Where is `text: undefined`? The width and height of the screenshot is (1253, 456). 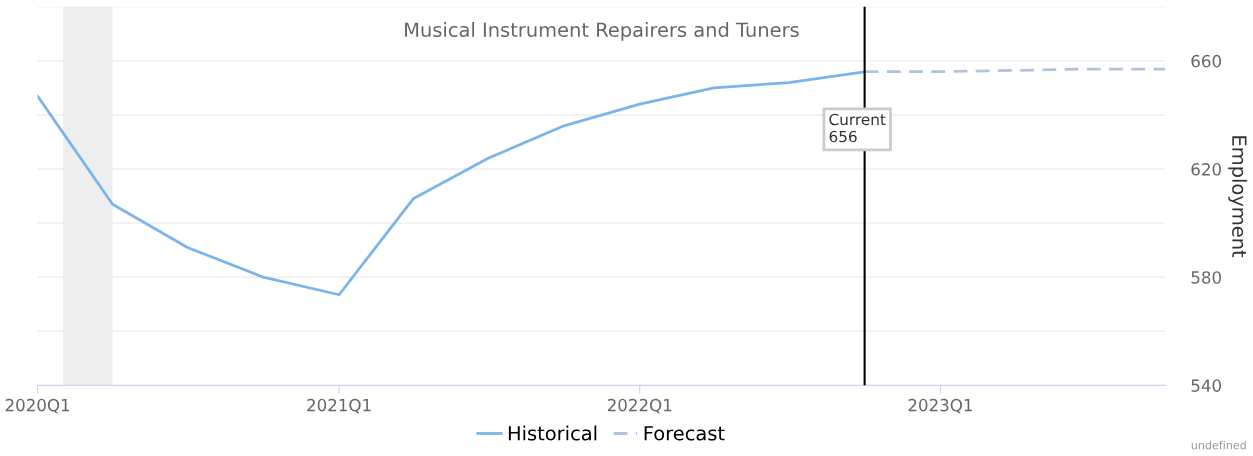
text: undefined is located at coordinates (1218, 445).